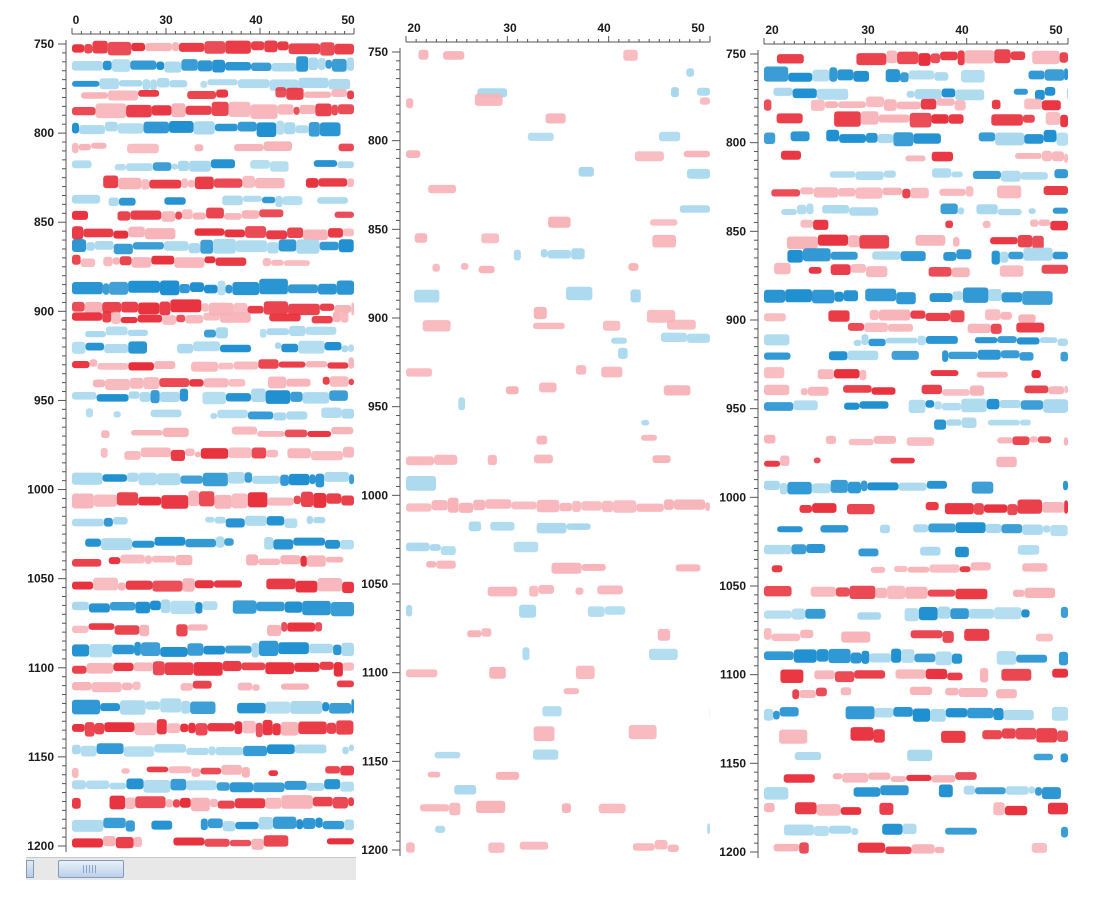 This screenshot has height=900, width=1100. What do you see at coordinates (91, 869) in the screenshot?
I see `scrollbar-thumb` at bounding box center [91, 869].